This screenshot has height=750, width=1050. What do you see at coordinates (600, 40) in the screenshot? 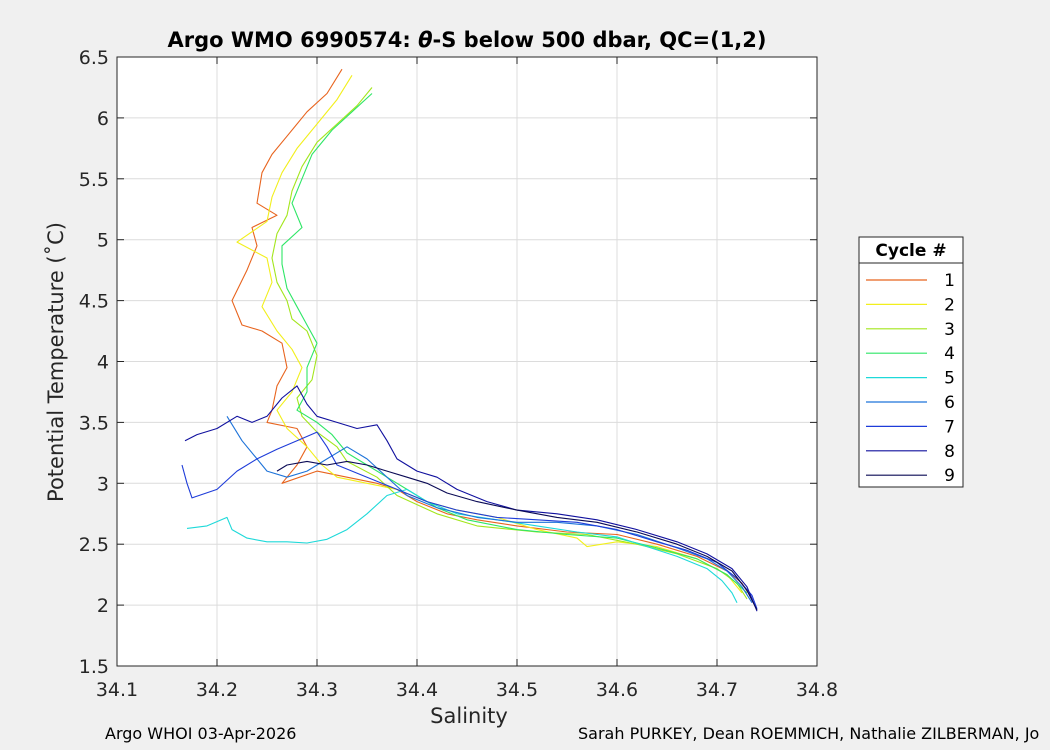
I see `chart-title-suffix: -S below 500 dbar, QC=(1,2)` at bounding box center [600, 40].